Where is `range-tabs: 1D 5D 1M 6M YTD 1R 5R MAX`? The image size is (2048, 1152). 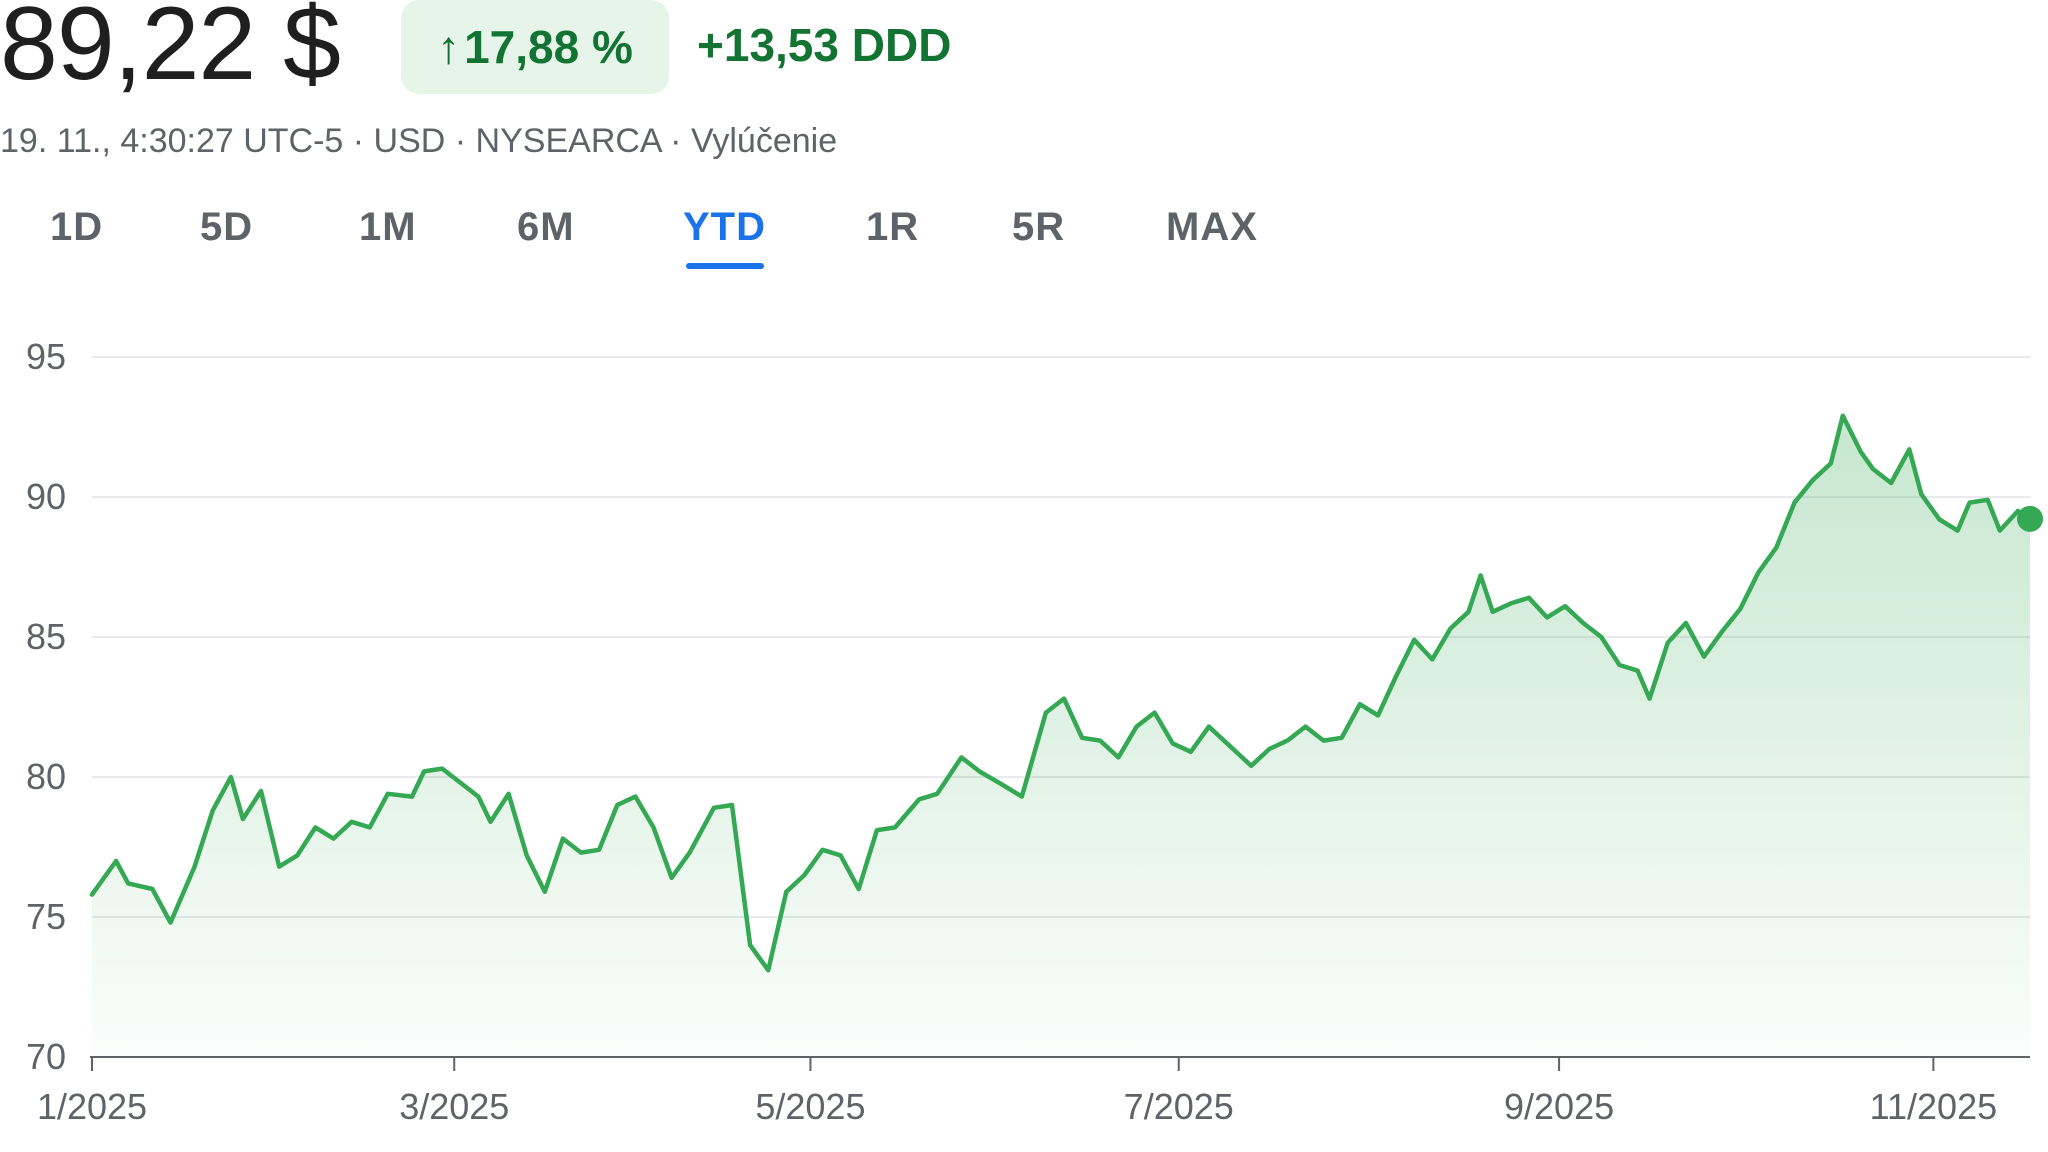
range-tabs: 1D 5D 1M 6M YTD 1R 5R MAX is located at coordinates (650, 240).